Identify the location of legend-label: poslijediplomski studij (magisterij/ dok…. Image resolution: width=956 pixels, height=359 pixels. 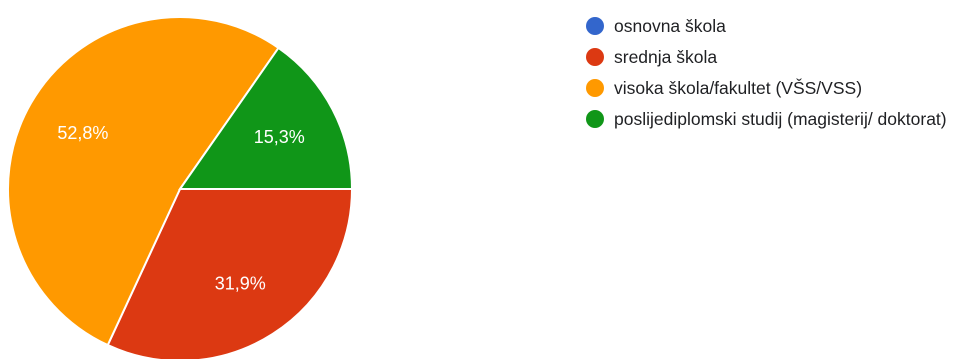
(780, 119).